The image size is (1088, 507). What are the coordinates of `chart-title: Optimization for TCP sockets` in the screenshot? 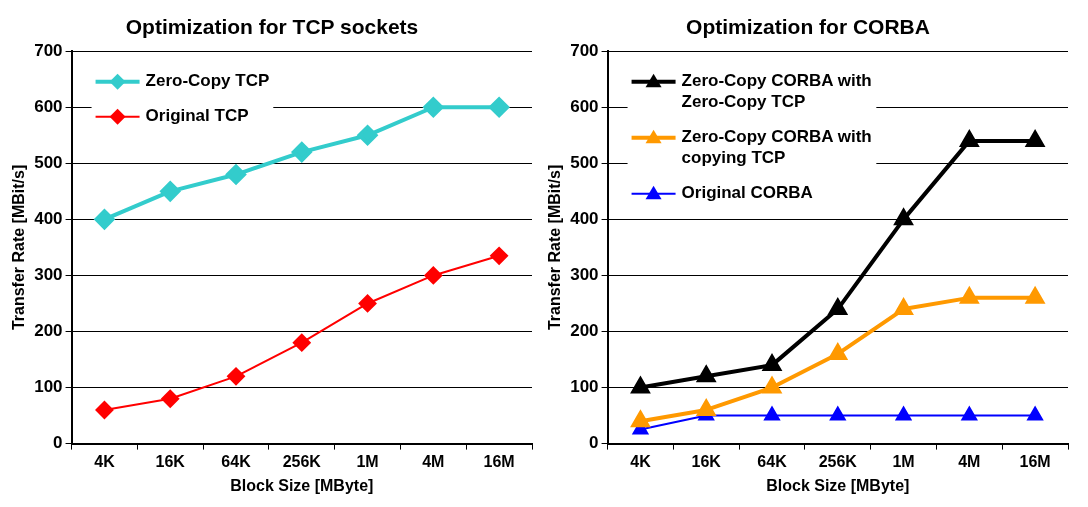 It's located at (272, 27).